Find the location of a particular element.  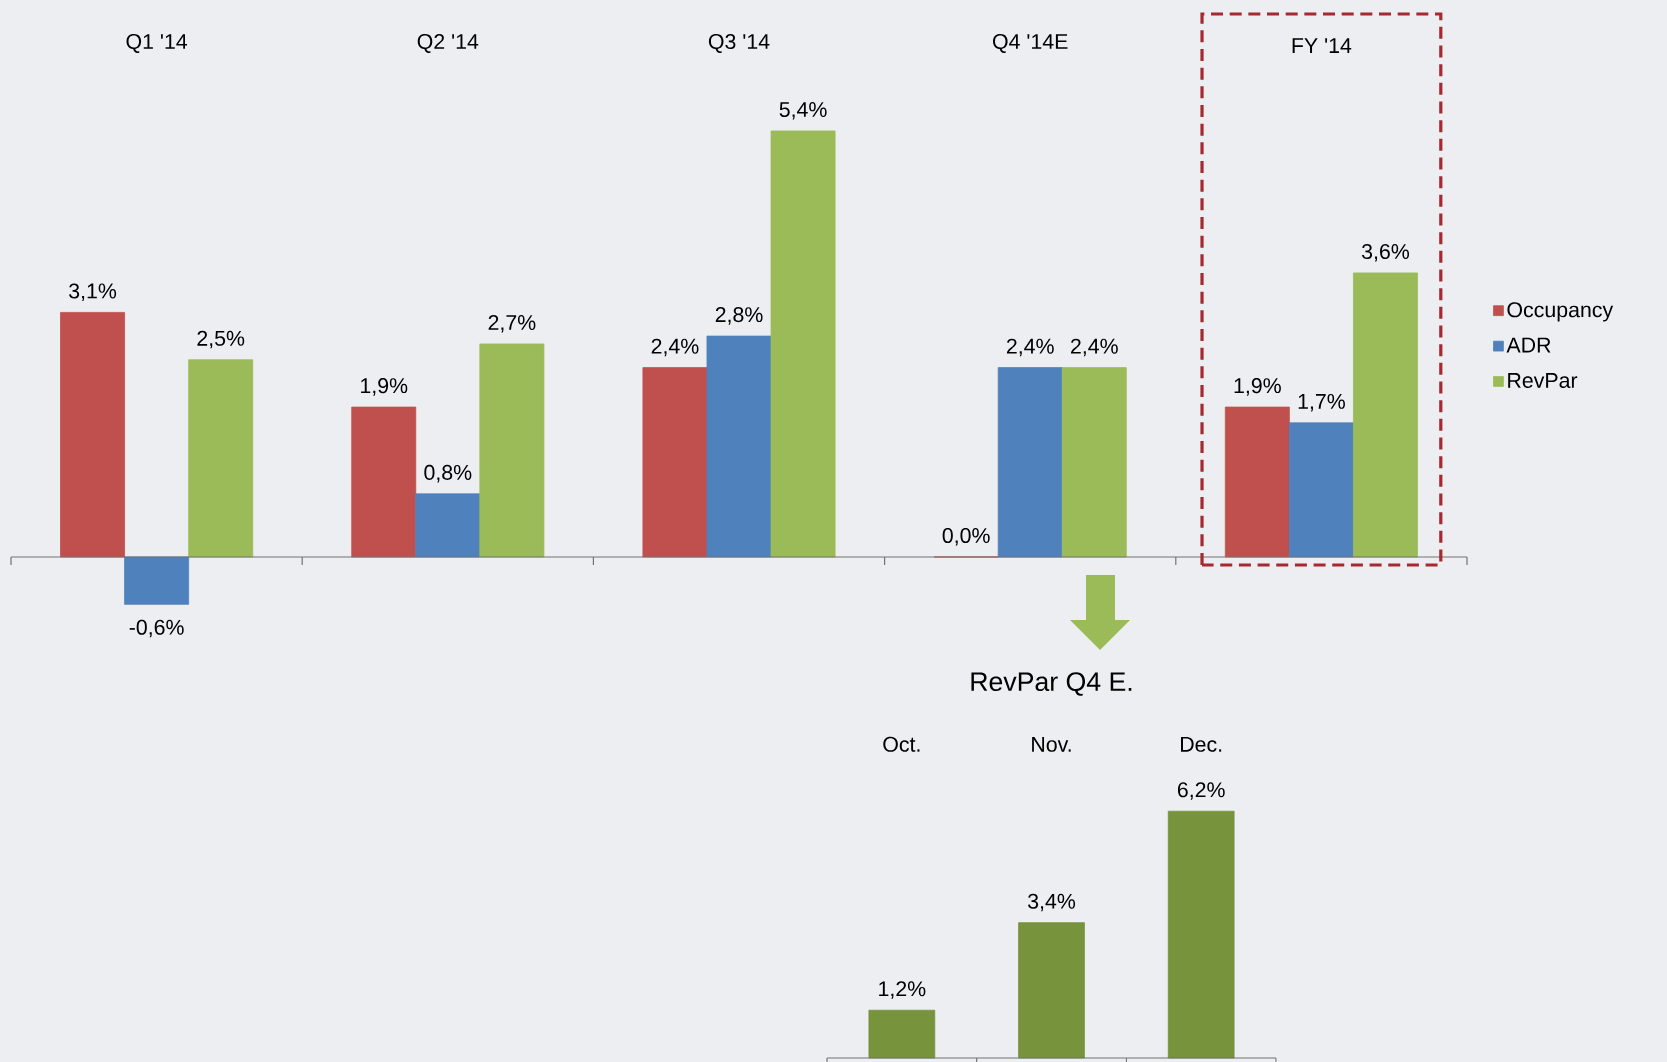

data-label: 2,5% is located at coordinates (221, 339).